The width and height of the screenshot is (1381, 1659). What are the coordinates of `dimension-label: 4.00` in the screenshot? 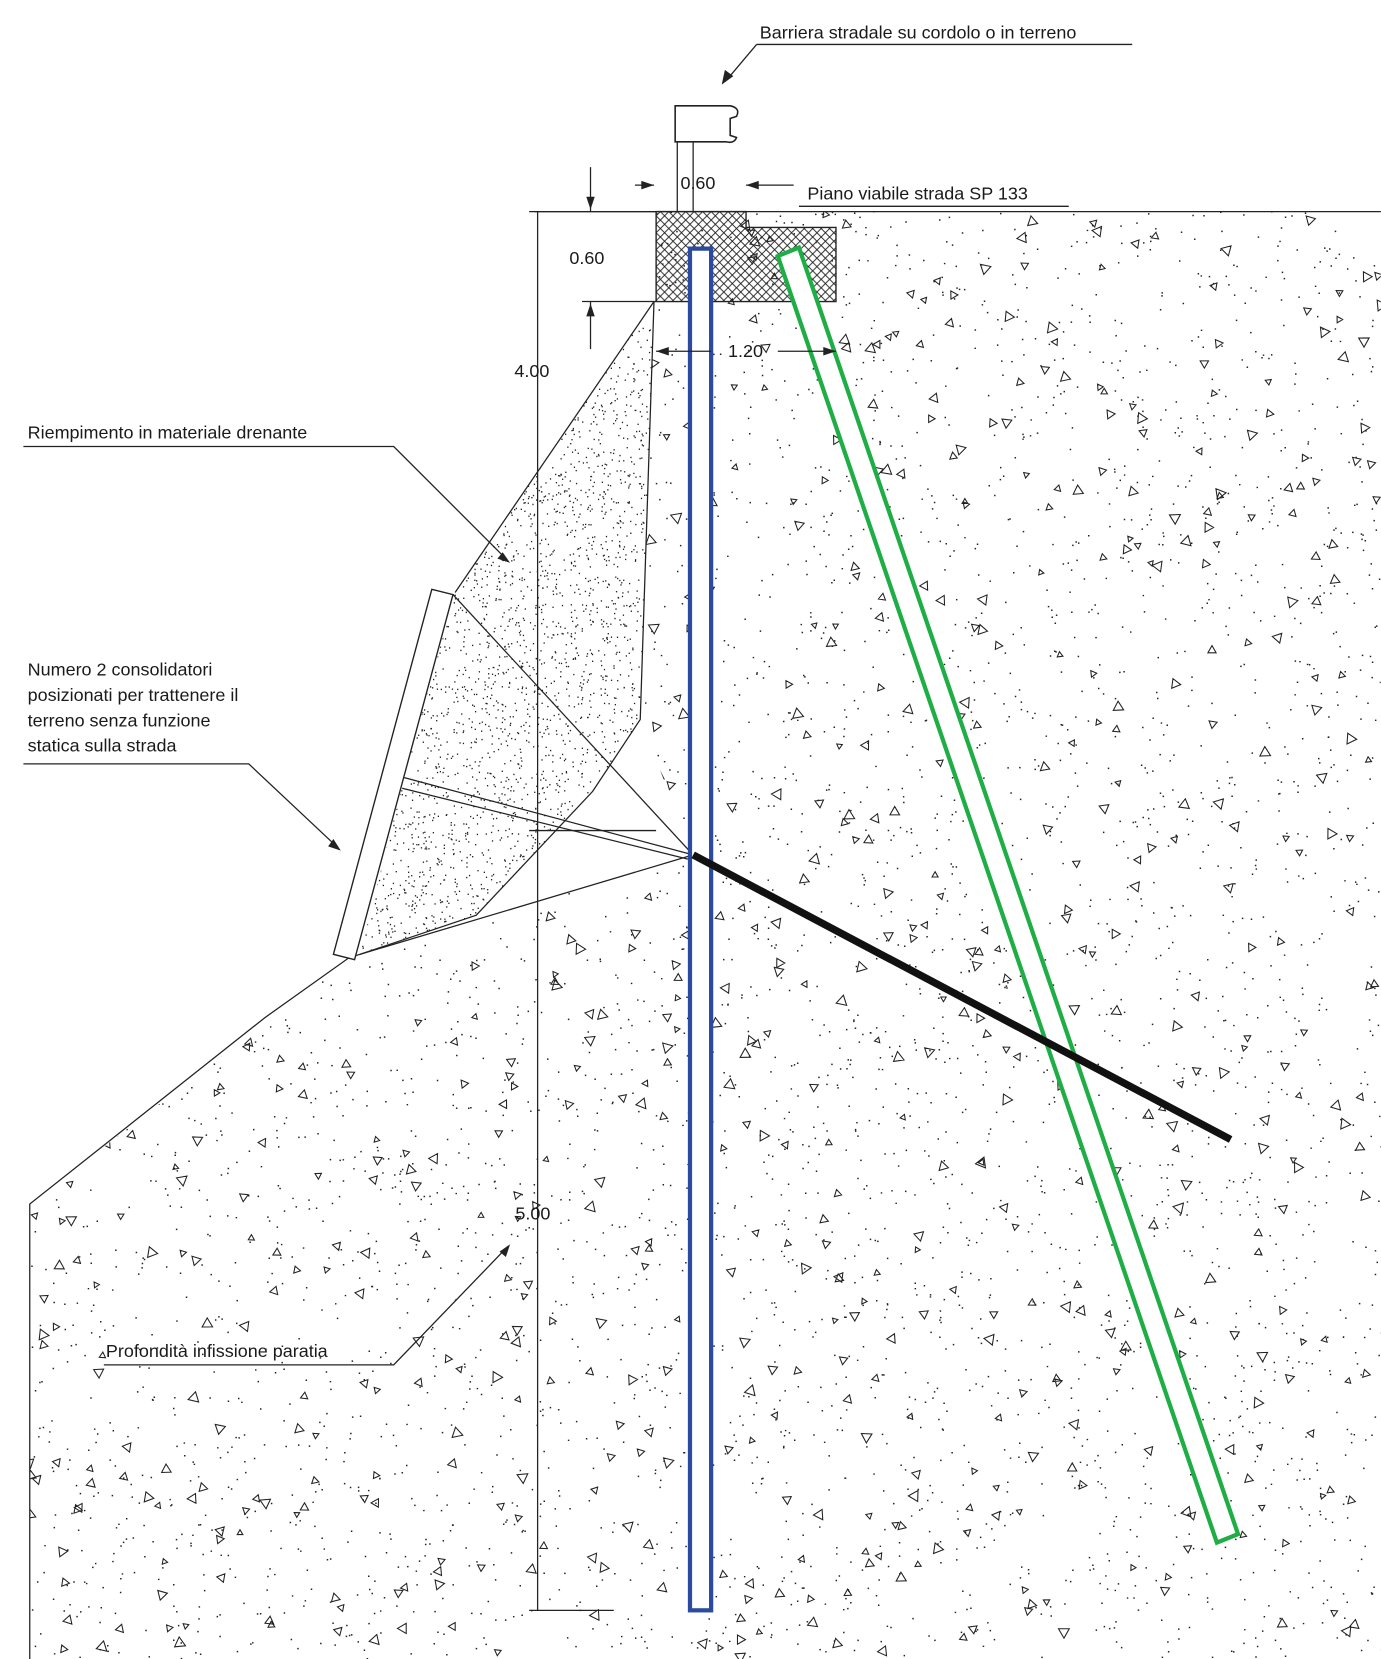 It's located at (531, 371).